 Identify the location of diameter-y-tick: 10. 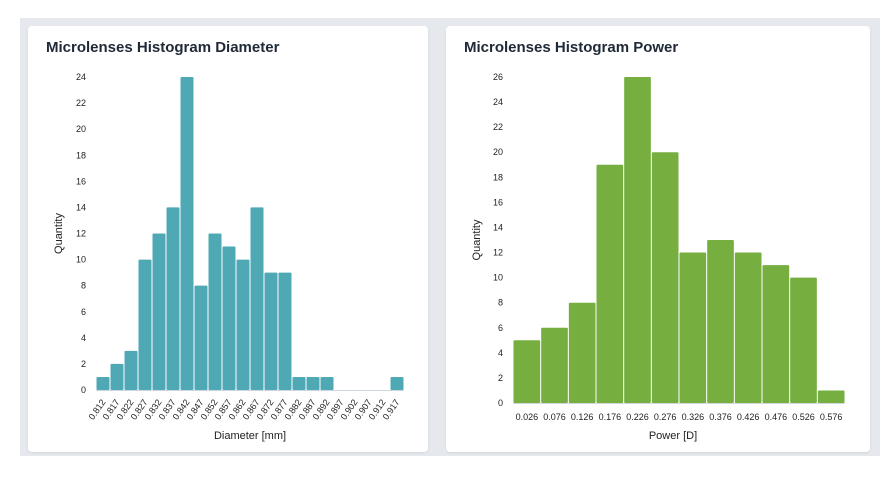
(81, 260).